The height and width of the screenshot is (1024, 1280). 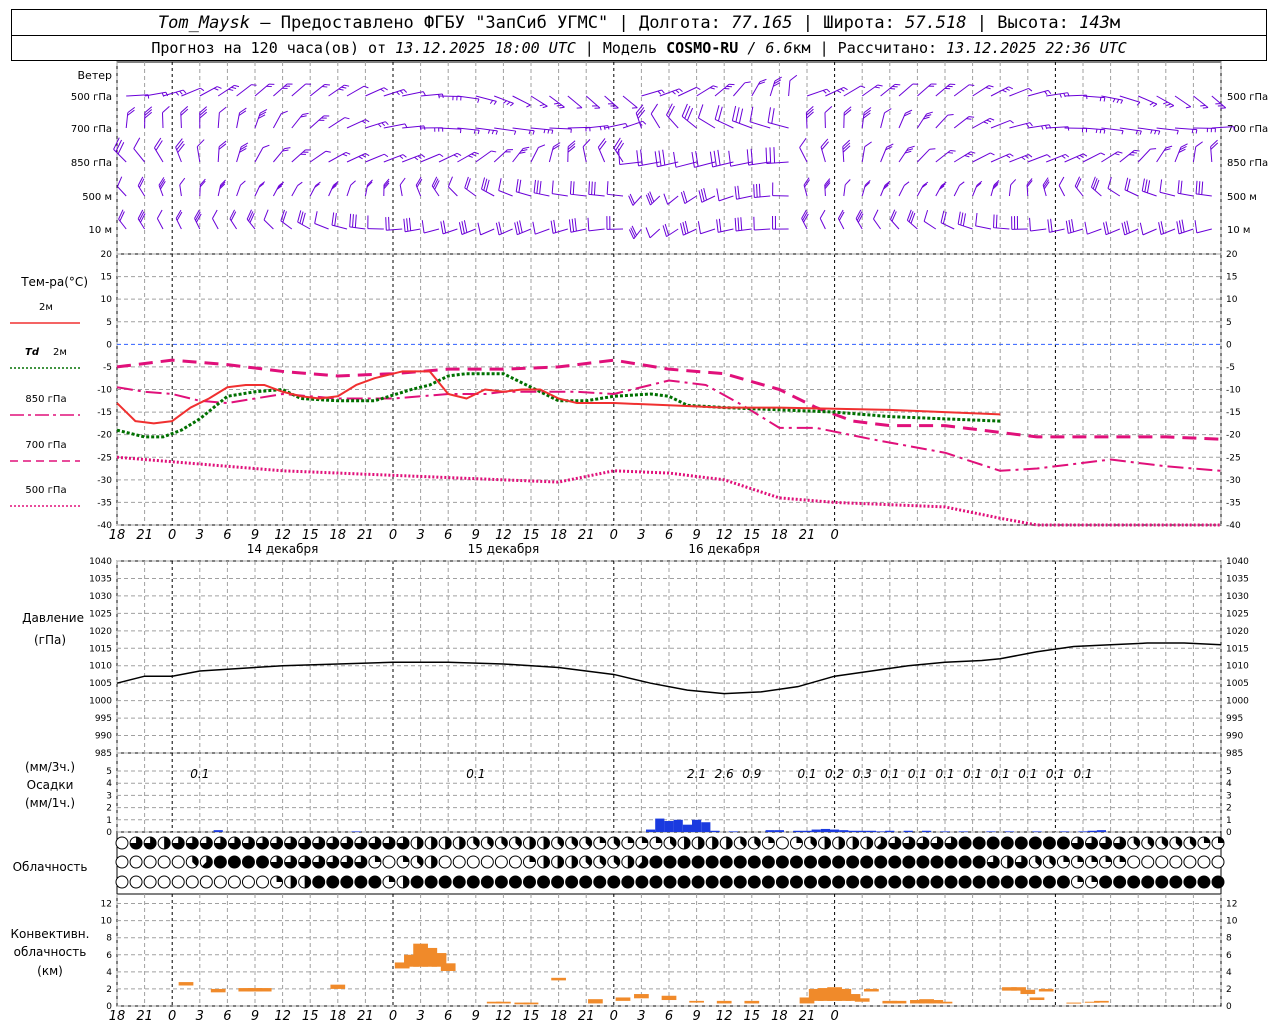 I want to click on hour-label-bottom: 0, so click(x=172, y=1016).